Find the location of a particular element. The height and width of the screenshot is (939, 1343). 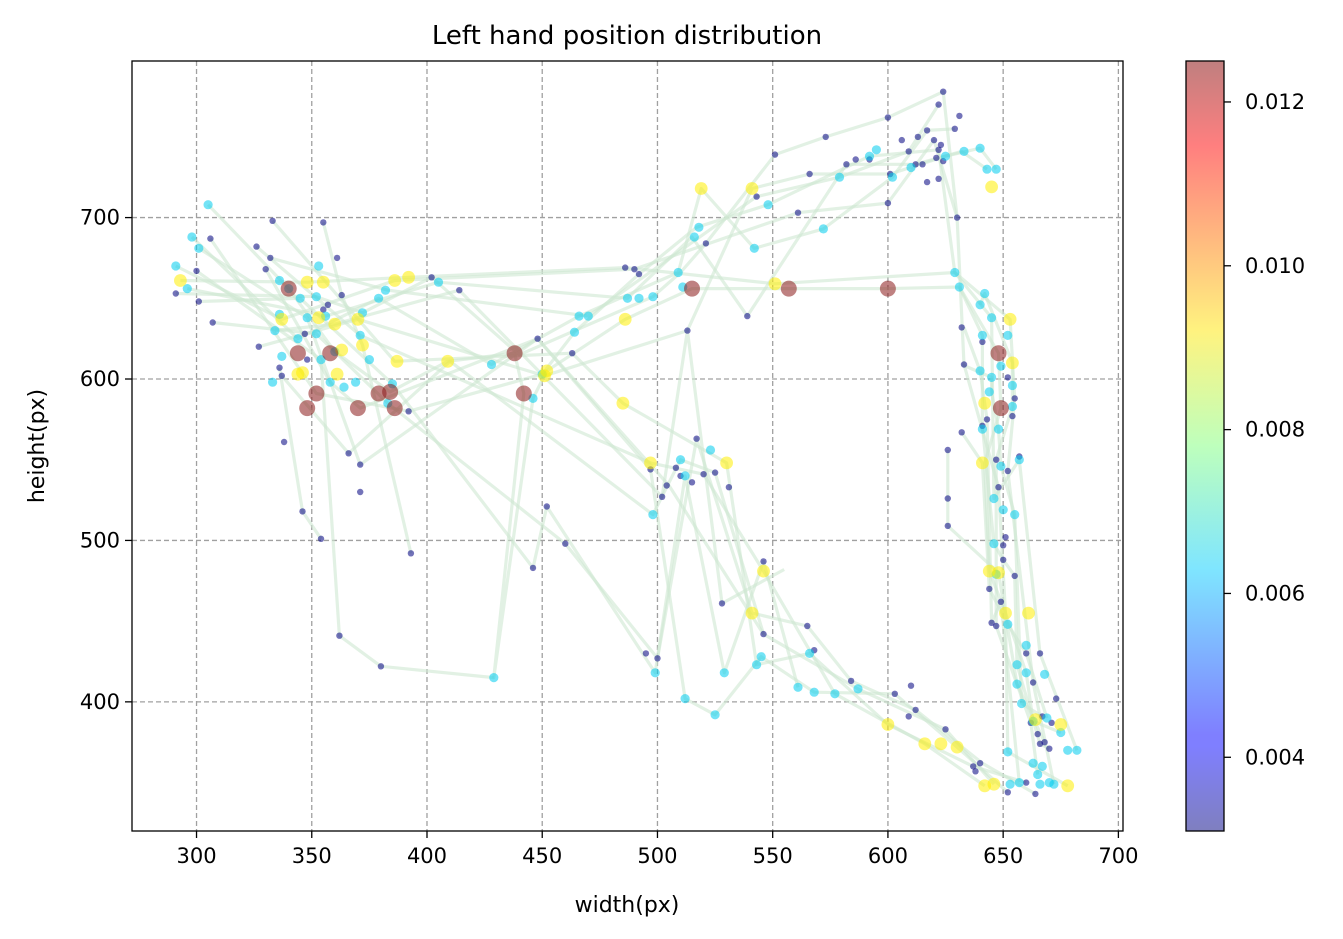

y-axis-label: height(px) is located at coordinates (37, 446).